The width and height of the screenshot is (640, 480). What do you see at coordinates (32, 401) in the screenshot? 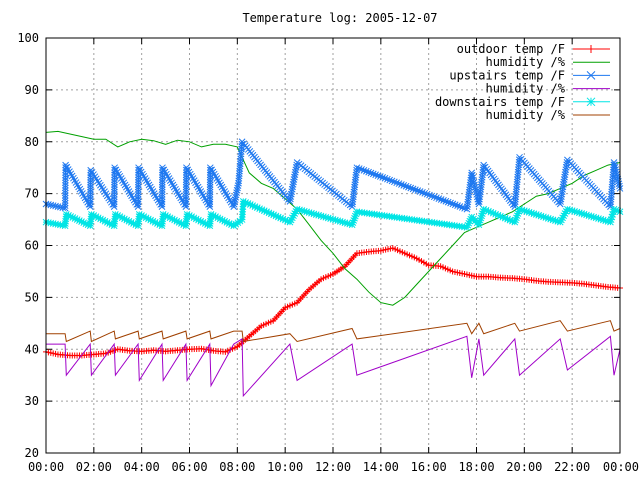
I see `y-tick-label: 30` at bounding box center [32, 401].